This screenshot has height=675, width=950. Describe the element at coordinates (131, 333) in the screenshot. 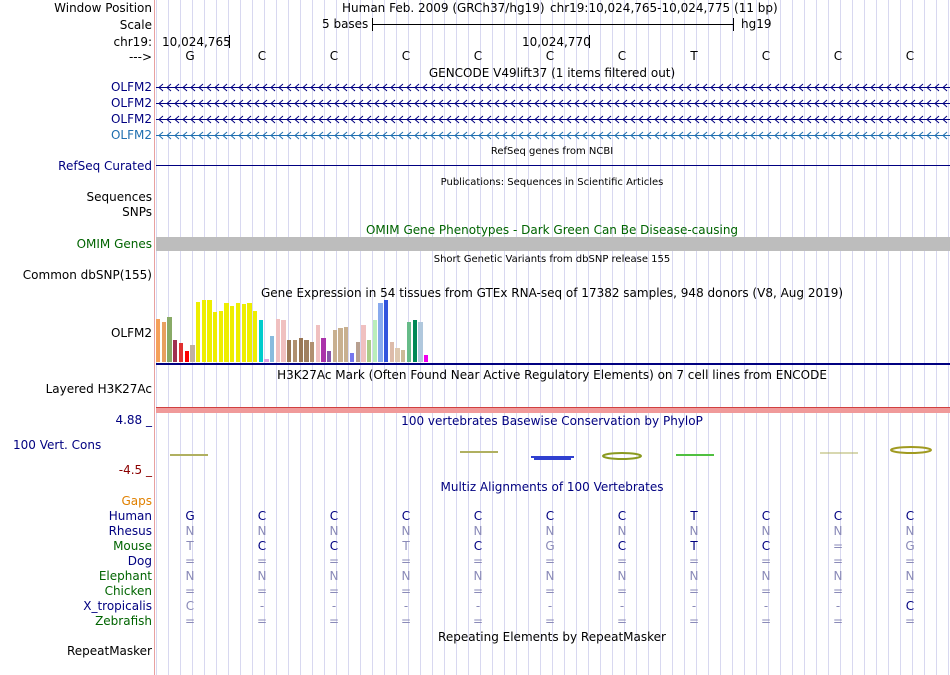

I see `gtex-track-label: OLFM2` at that location.